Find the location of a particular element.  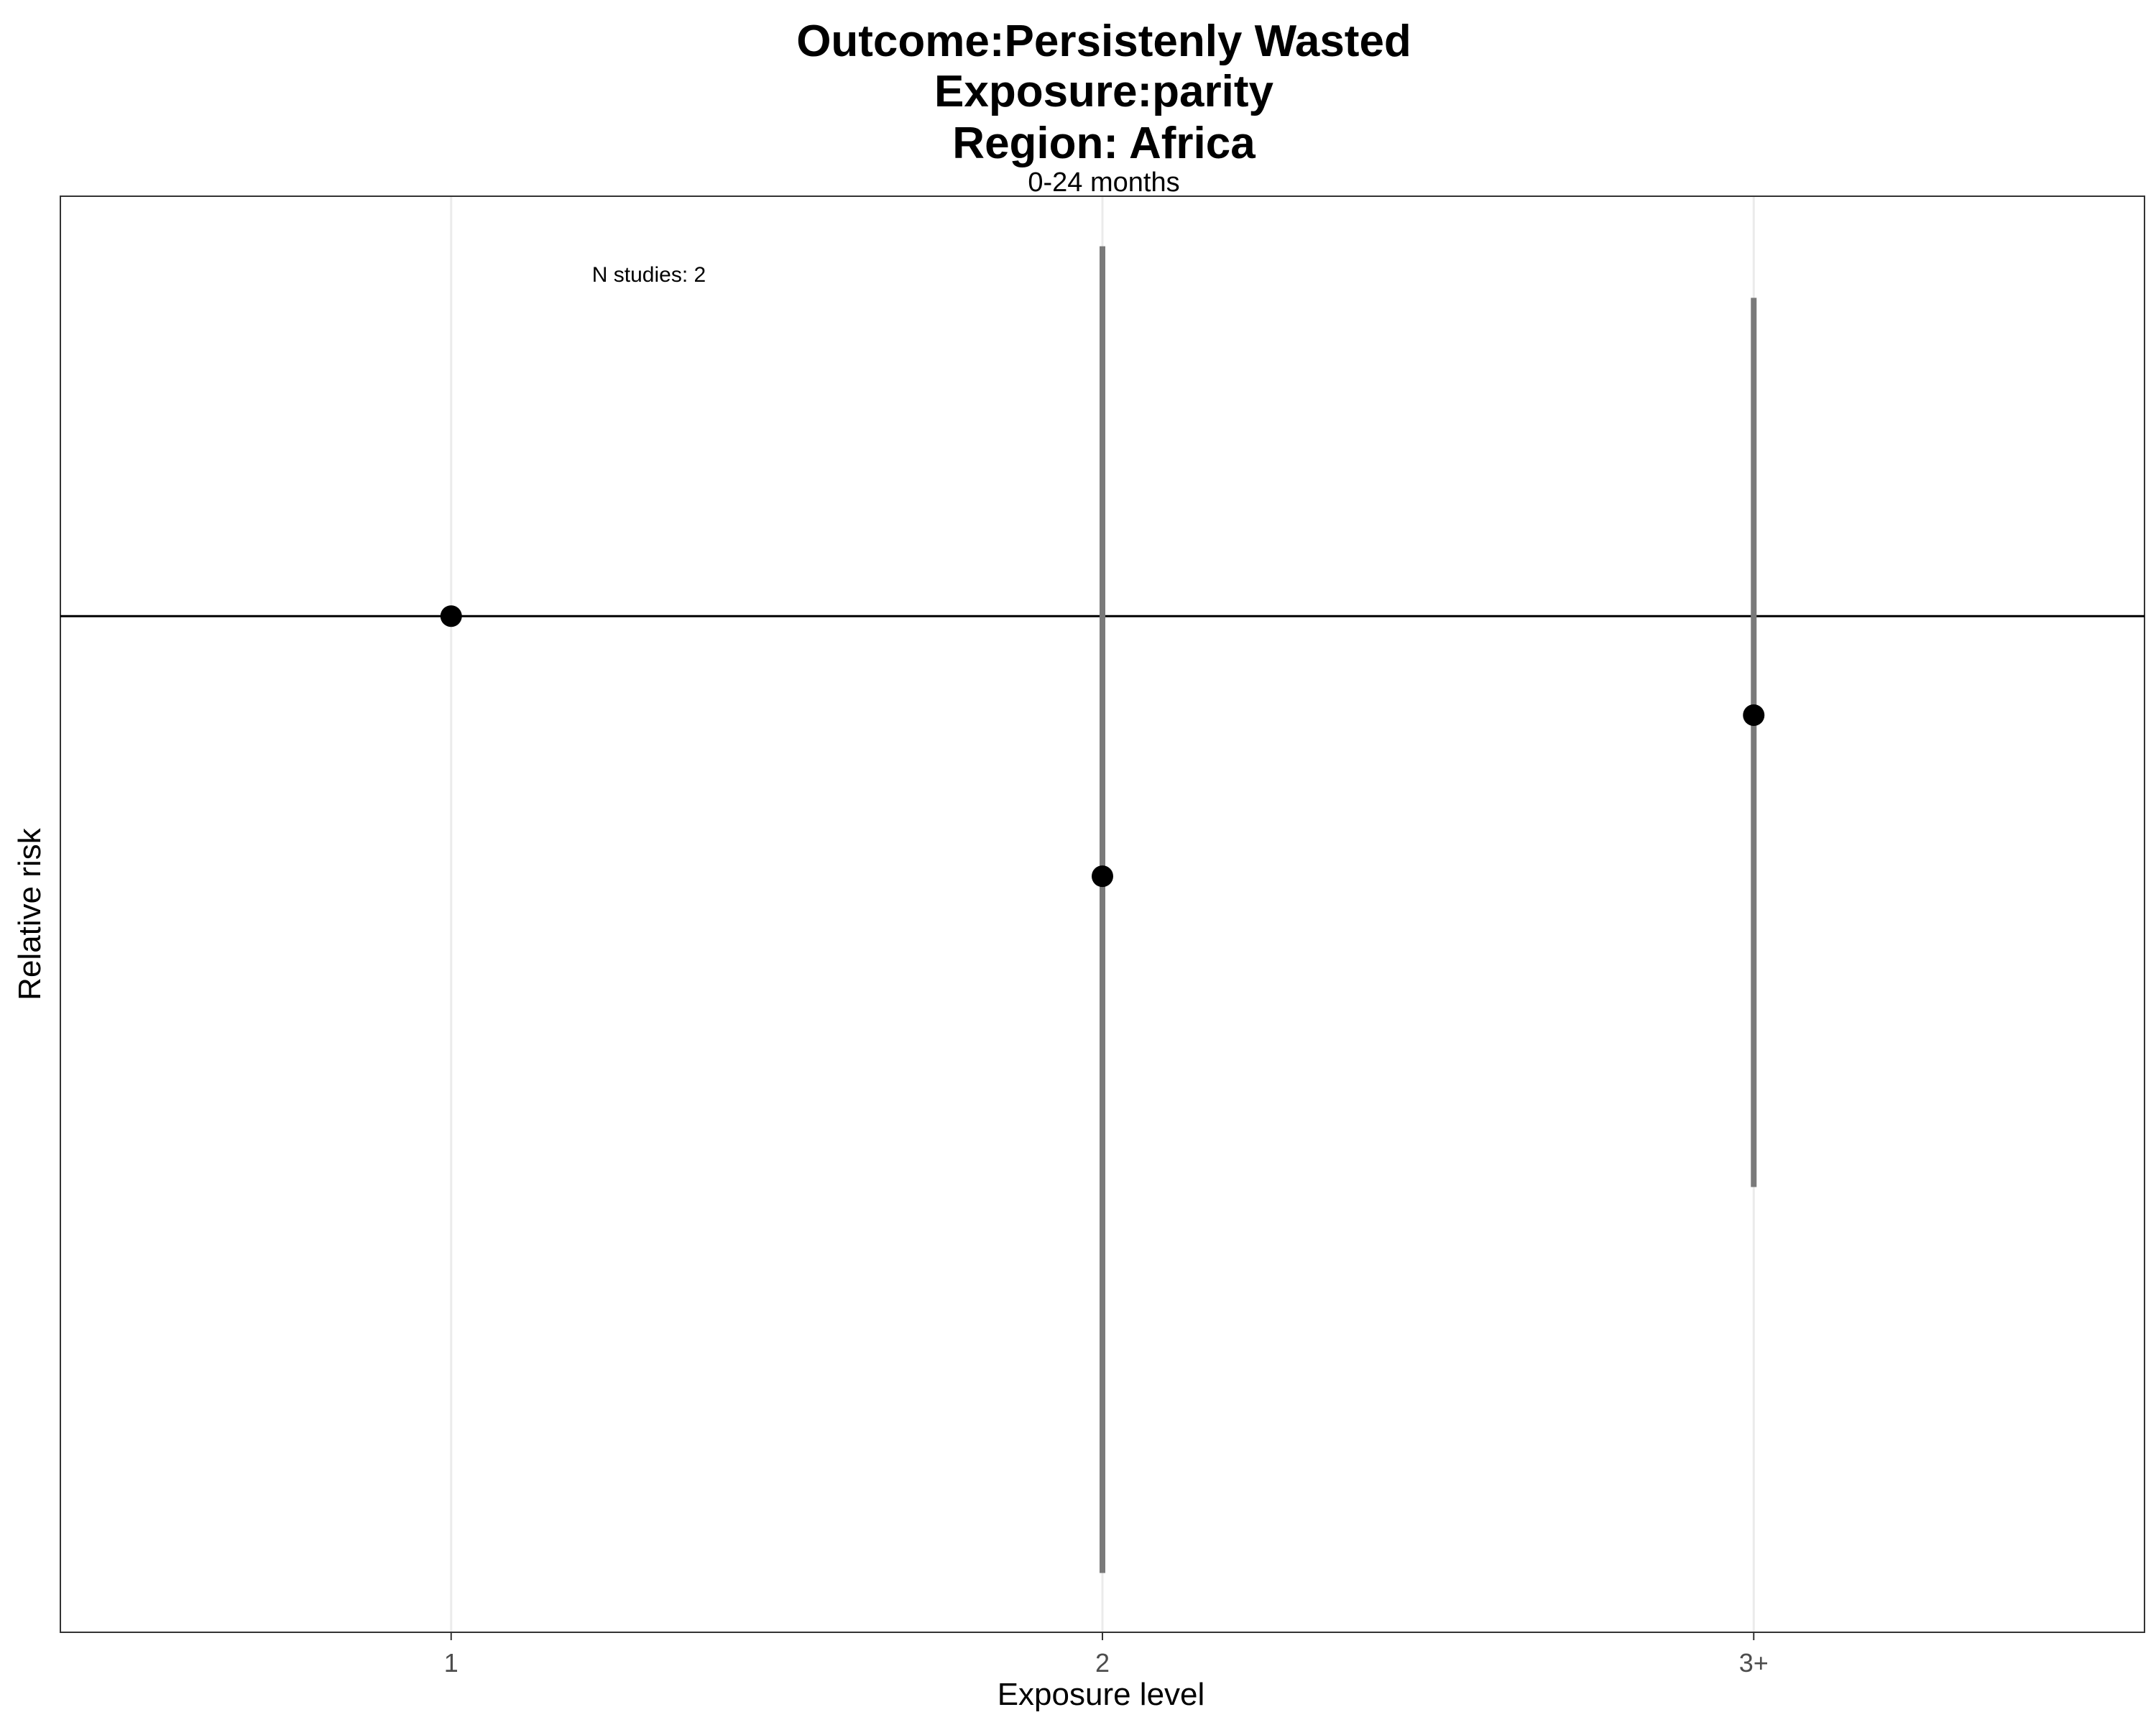

points is located at coordinates (1103, 746).